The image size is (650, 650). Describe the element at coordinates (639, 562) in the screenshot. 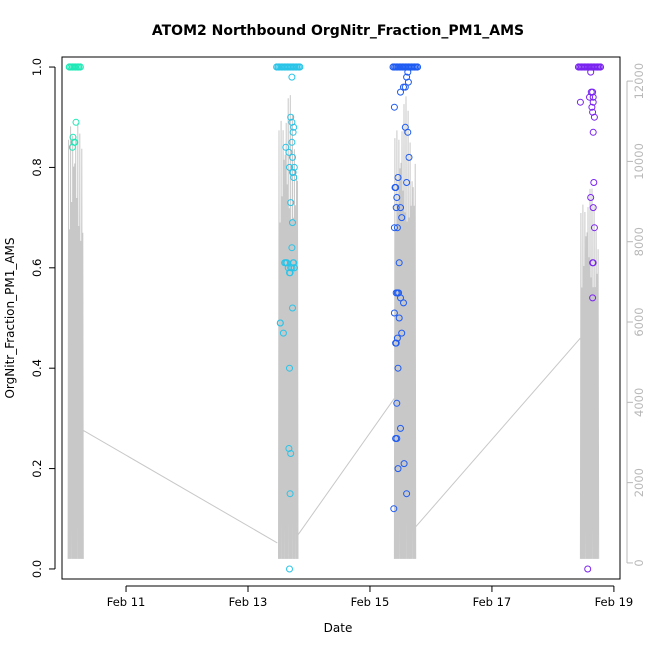

I see `y2-tick-label: 0` at that location.